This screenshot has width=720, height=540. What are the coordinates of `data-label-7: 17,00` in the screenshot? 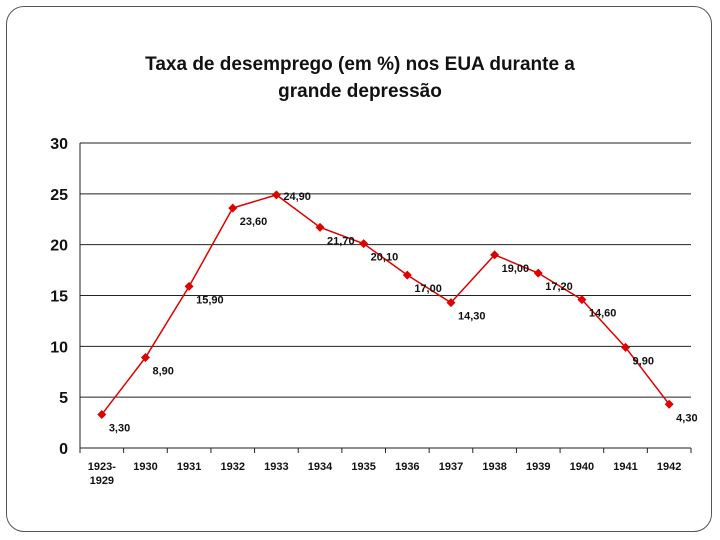 It's located at (428, 289).